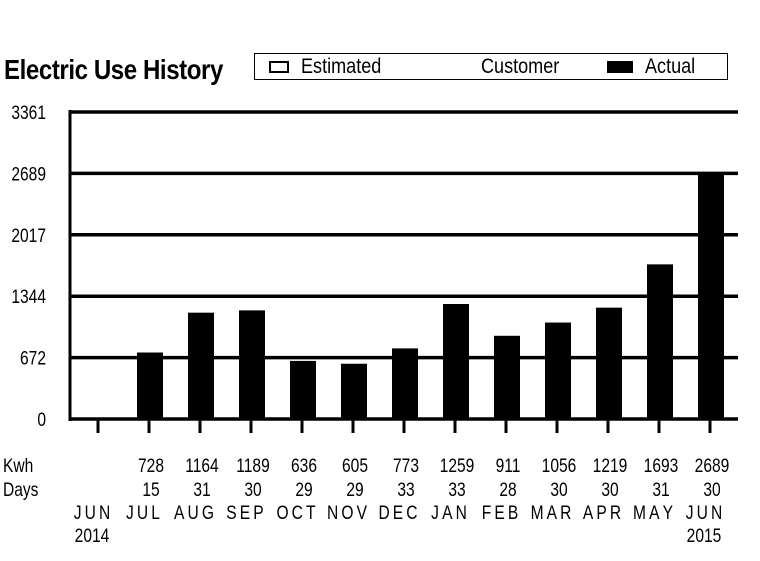  I want to click on bar-feb, so click(507, 377).